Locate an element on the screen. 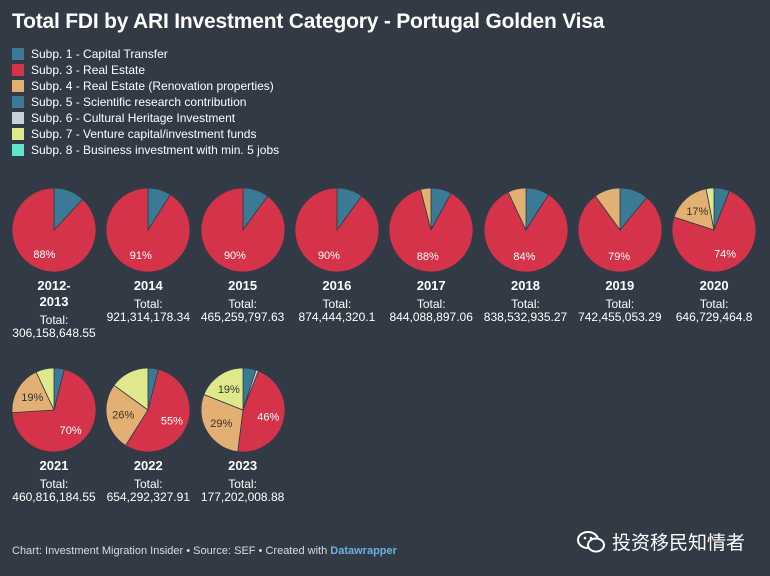 The height and width of the screenshot is (576, 770). datawrapper-link: Datawrapper is located at coordinates (363, 551).